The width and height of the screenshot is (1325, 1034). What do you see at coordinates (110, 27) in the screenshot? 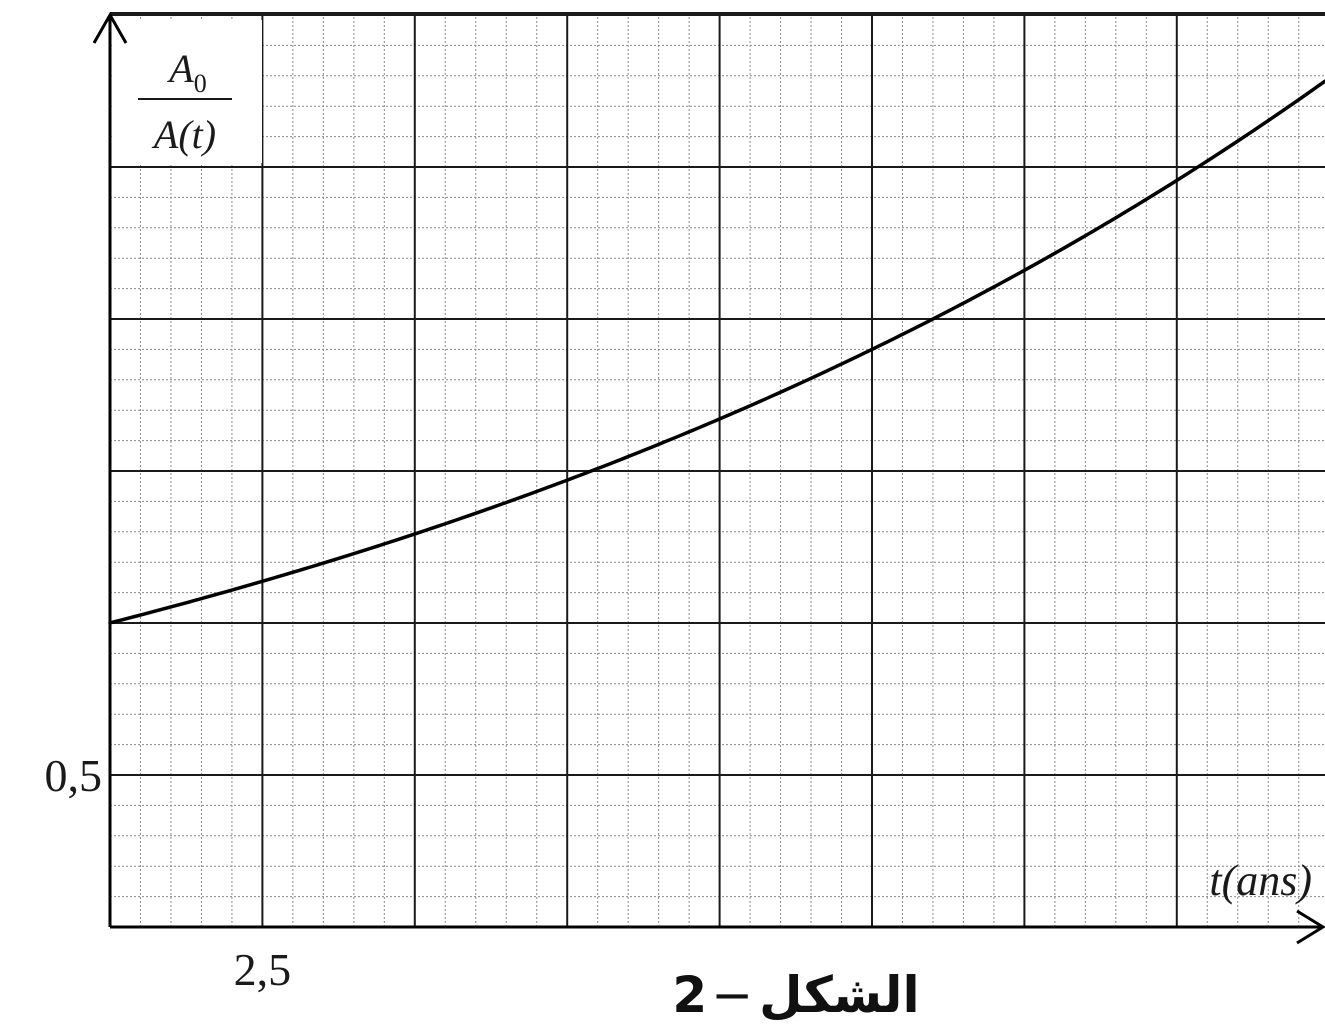
I see `y-axis-arrow` at bounding box center [110, 27].